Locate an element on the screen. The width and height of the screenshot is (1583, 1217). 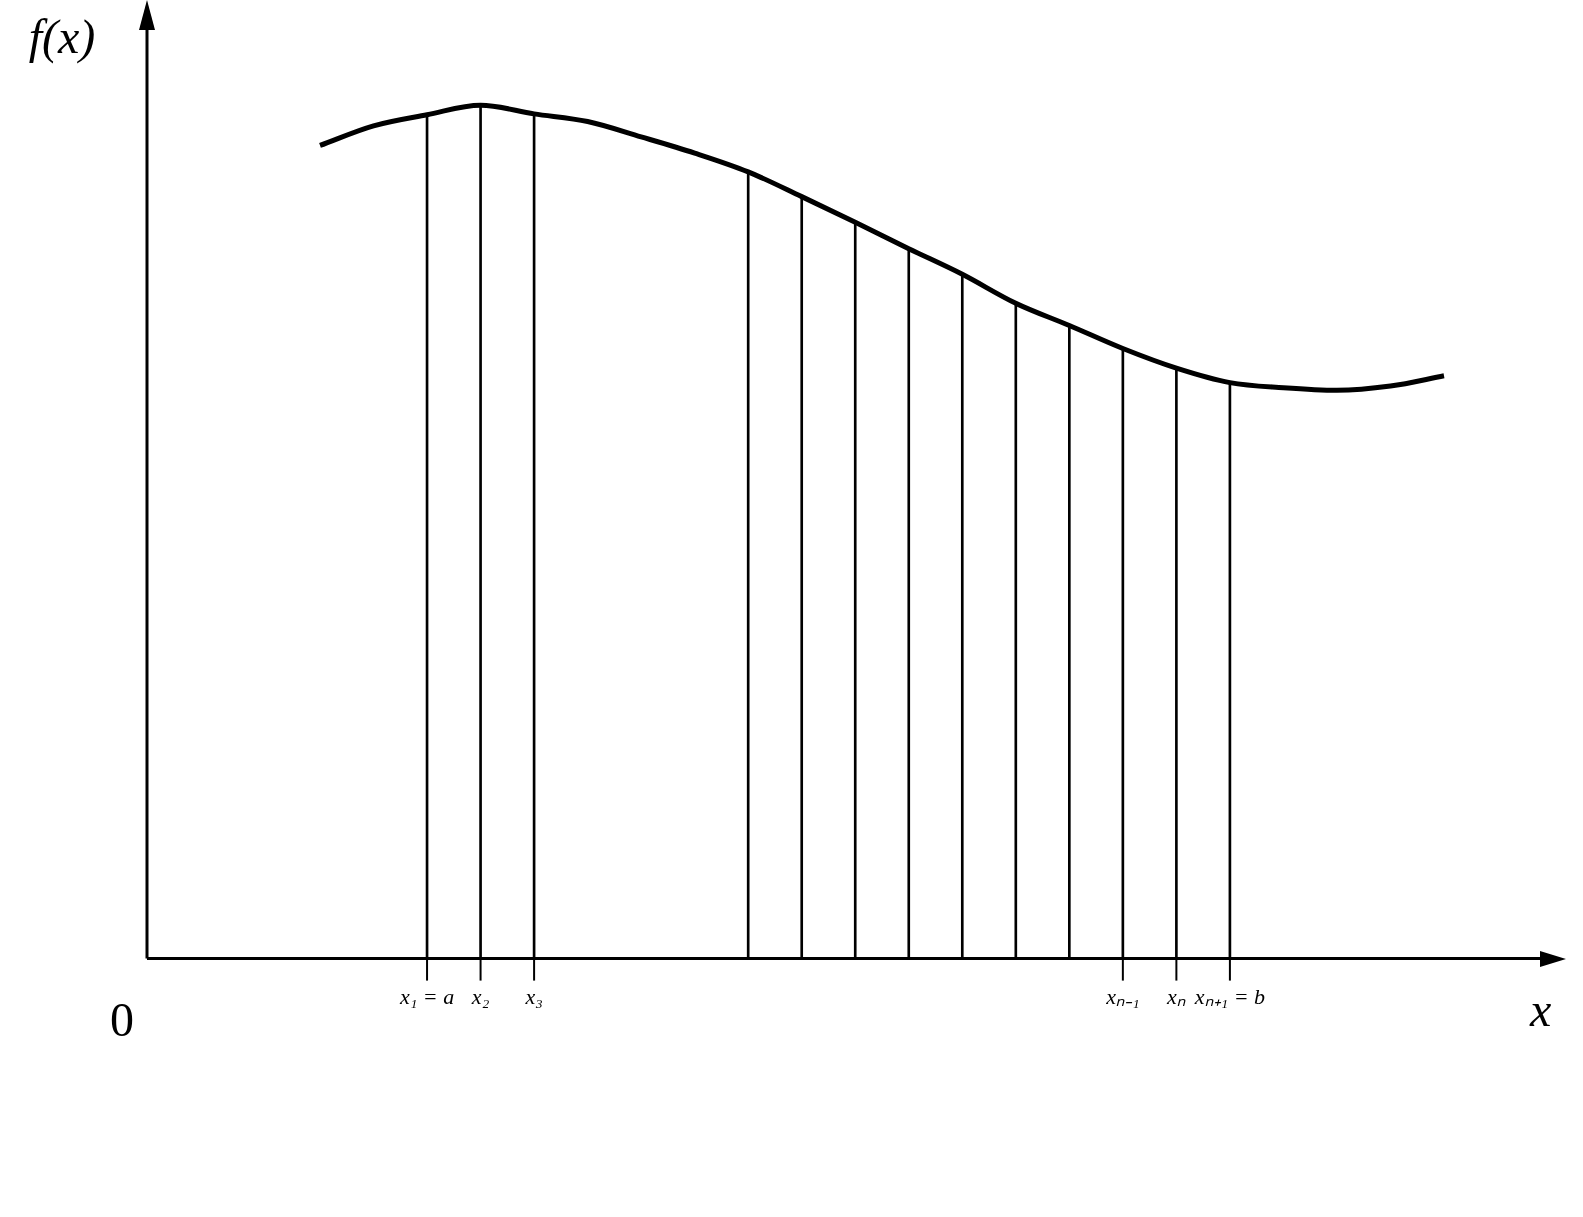
x-tick-label: x₂ is located at coordinates (480, 996).